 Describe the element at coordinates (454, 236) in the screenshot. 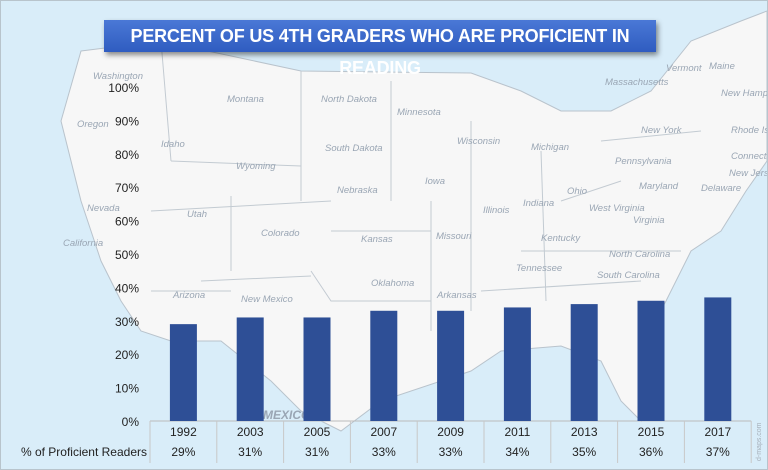

I see `map-state-label: Missouri` at that location.